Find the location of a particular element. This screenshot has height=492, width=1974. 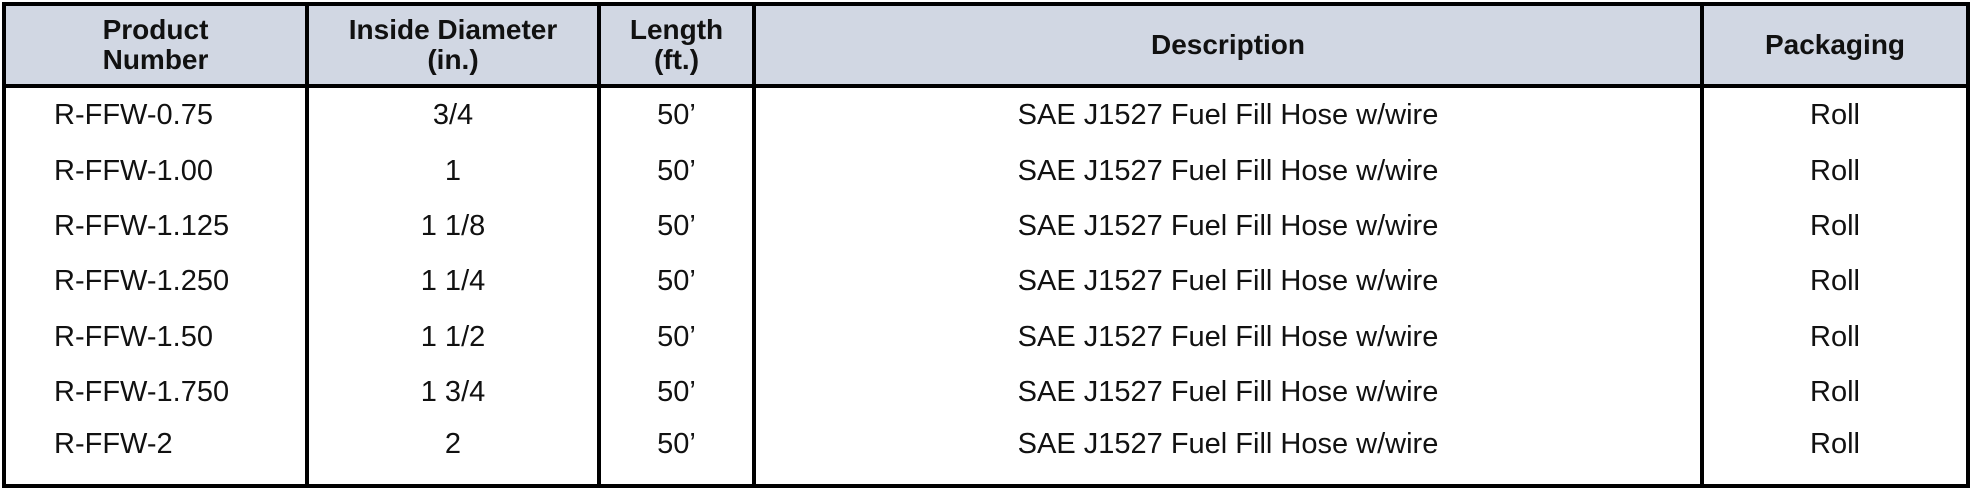

cell-product-number: R-FFW-1.750 is located at coordinates (142, 392).